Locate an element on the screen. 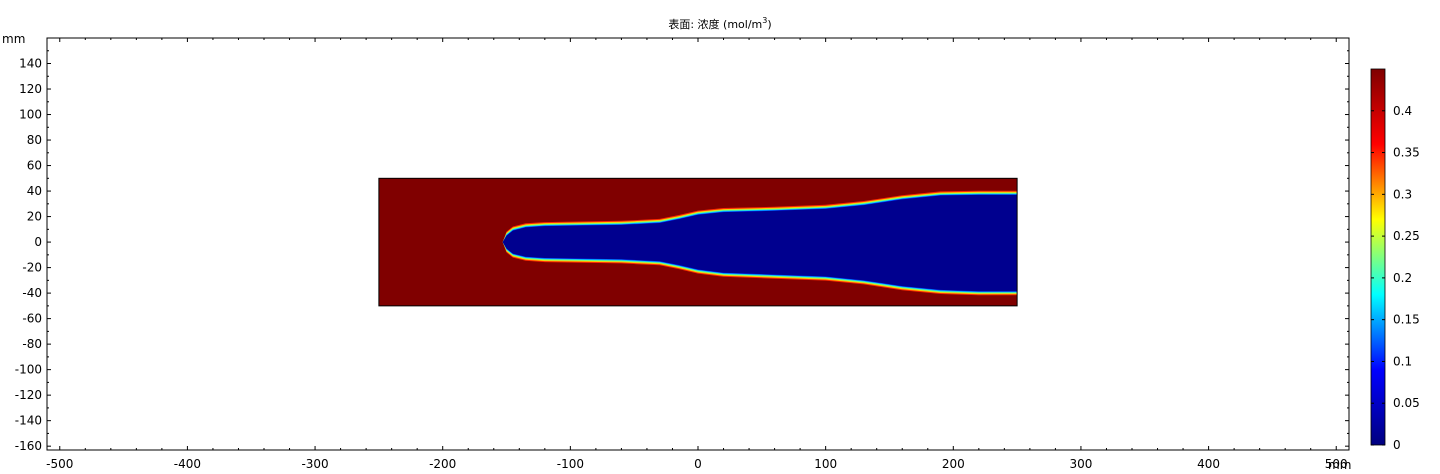  y-tick-label: 140 is located at coordinates (30, 64).